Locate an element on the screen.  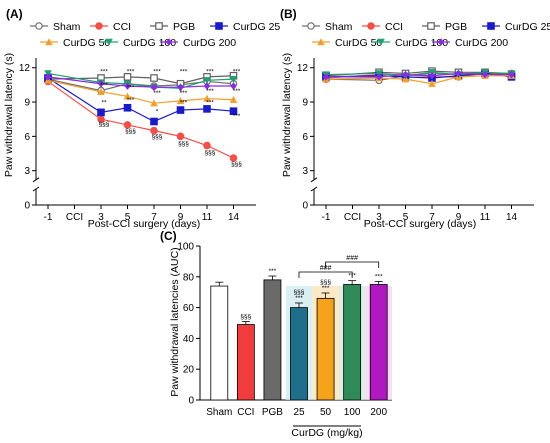
panel-c-group-label: CurDG (mg/kg) is located at coordinates (326, 433).